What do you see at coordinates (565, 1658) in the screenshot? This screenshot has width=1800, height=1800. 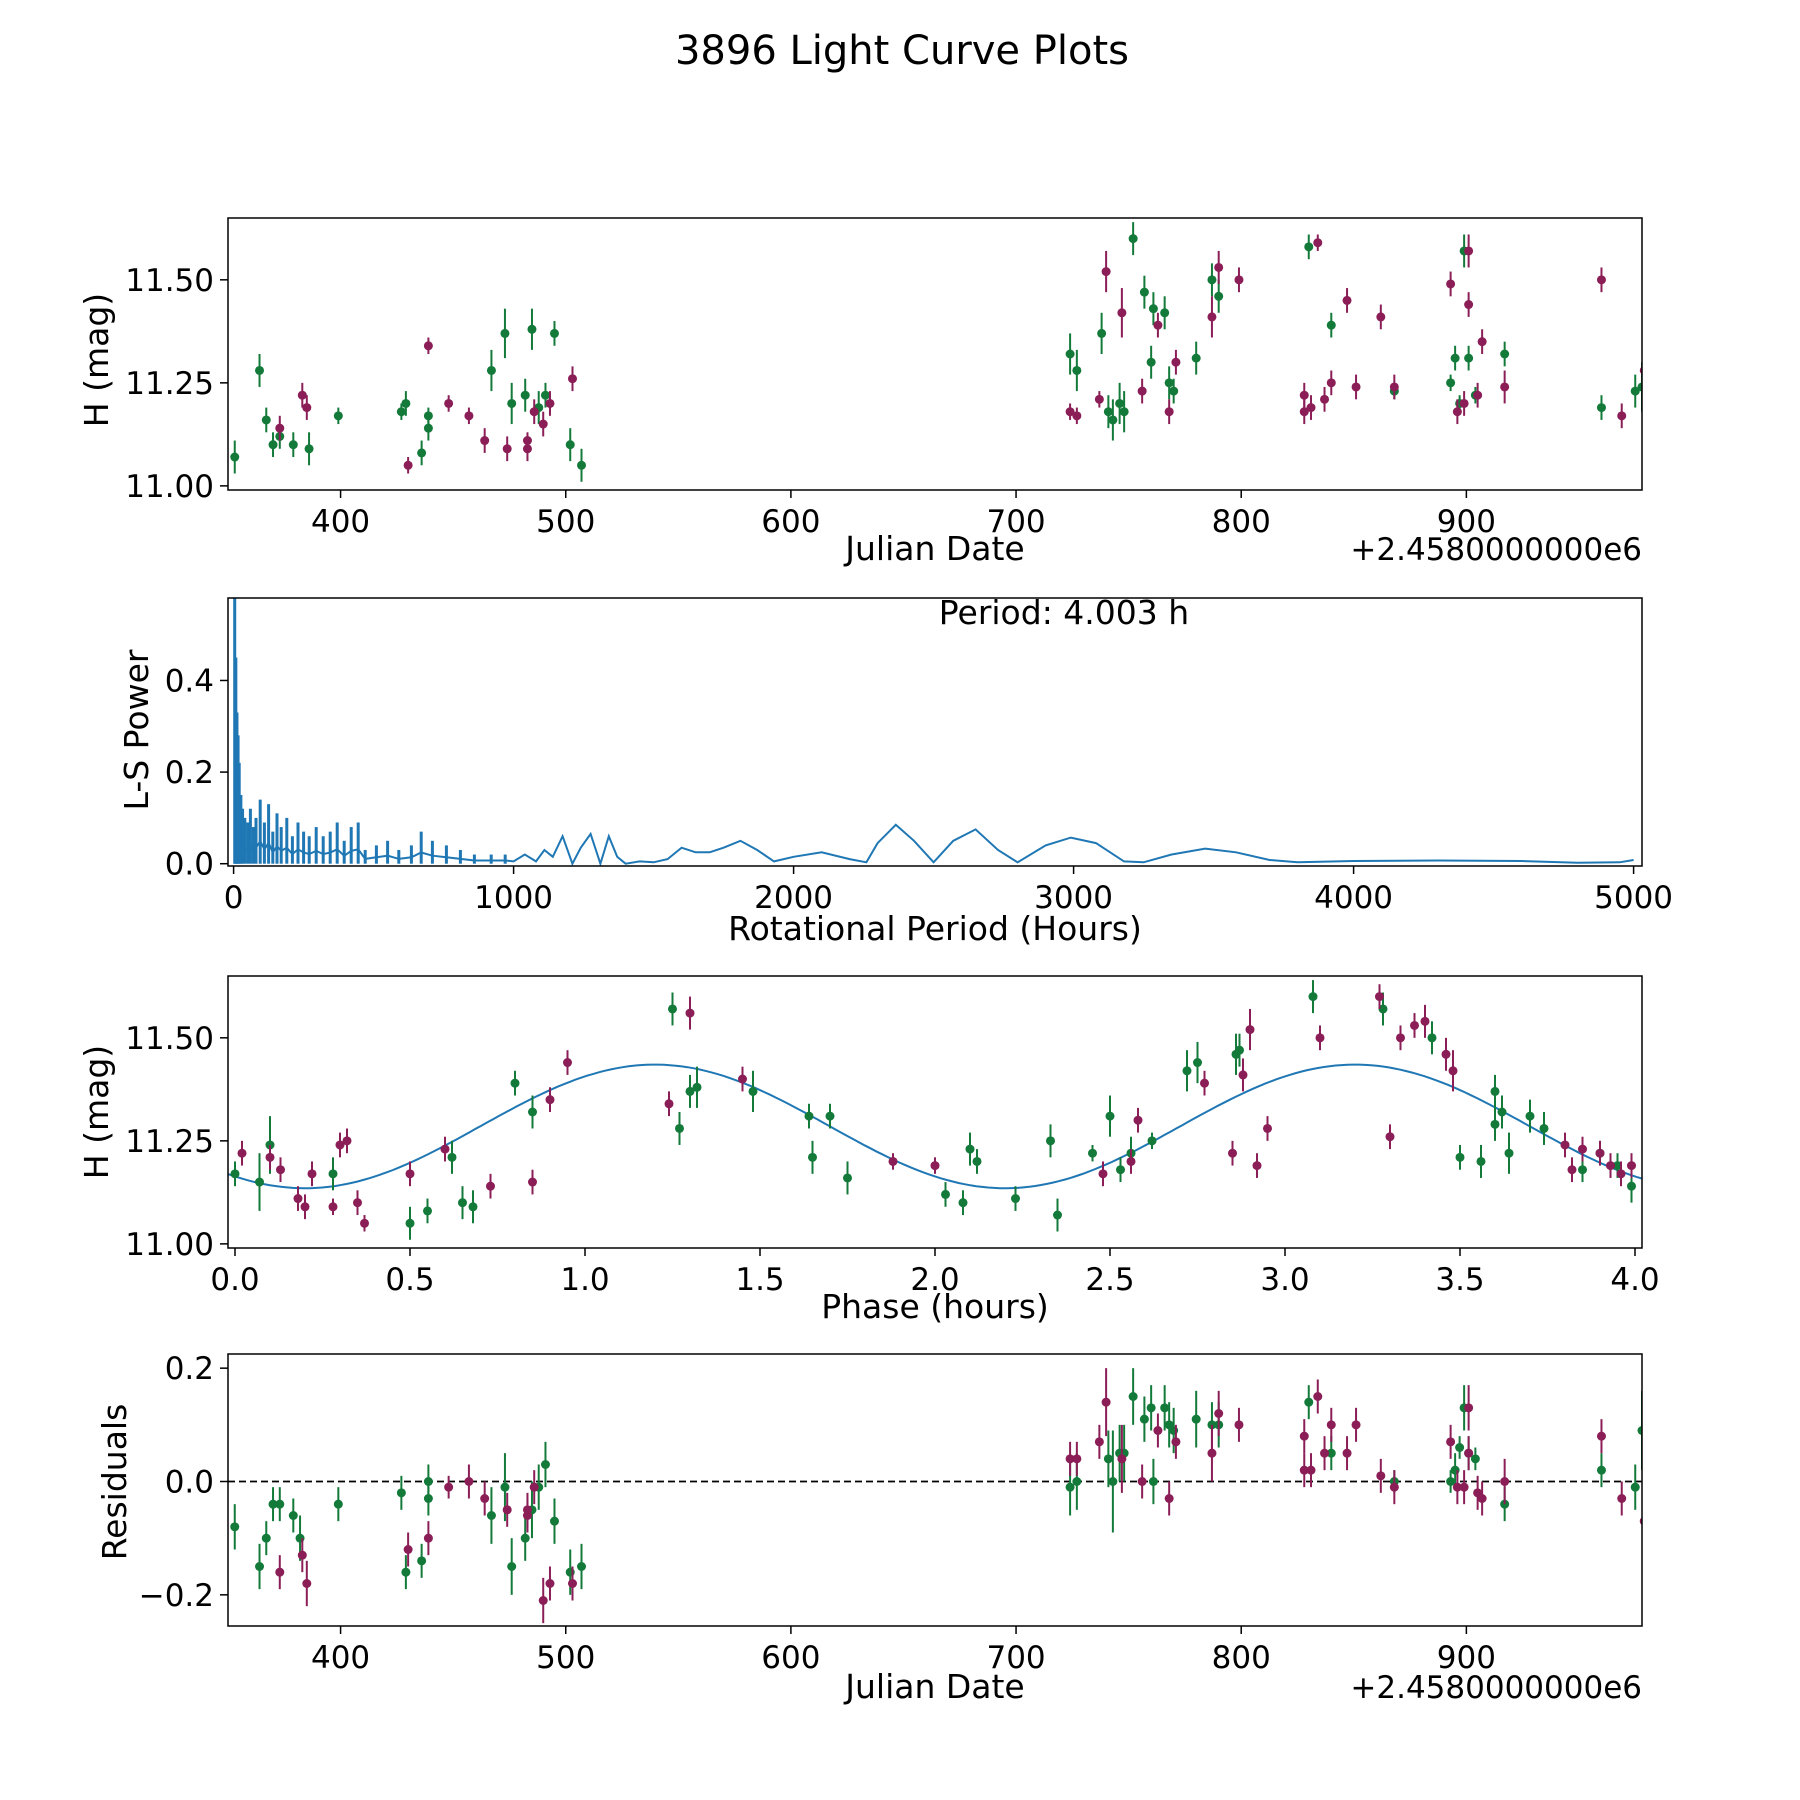 I see `residuals-xtick-label: 500` at bounding box center [565, 1658].